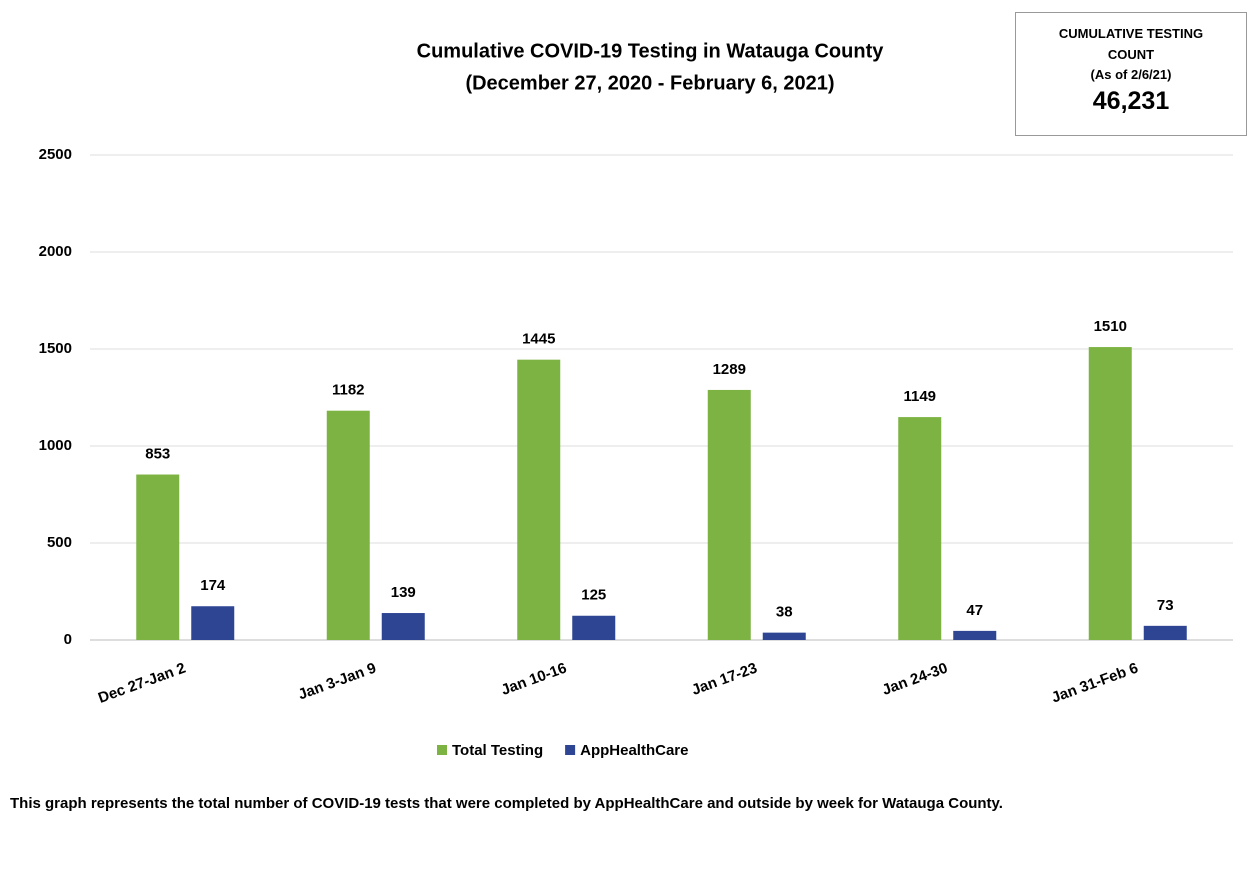  What do you see at coordinates (403, 592) in the screenshot?
I see `data-label: 139` at bounding box center [403, 592].